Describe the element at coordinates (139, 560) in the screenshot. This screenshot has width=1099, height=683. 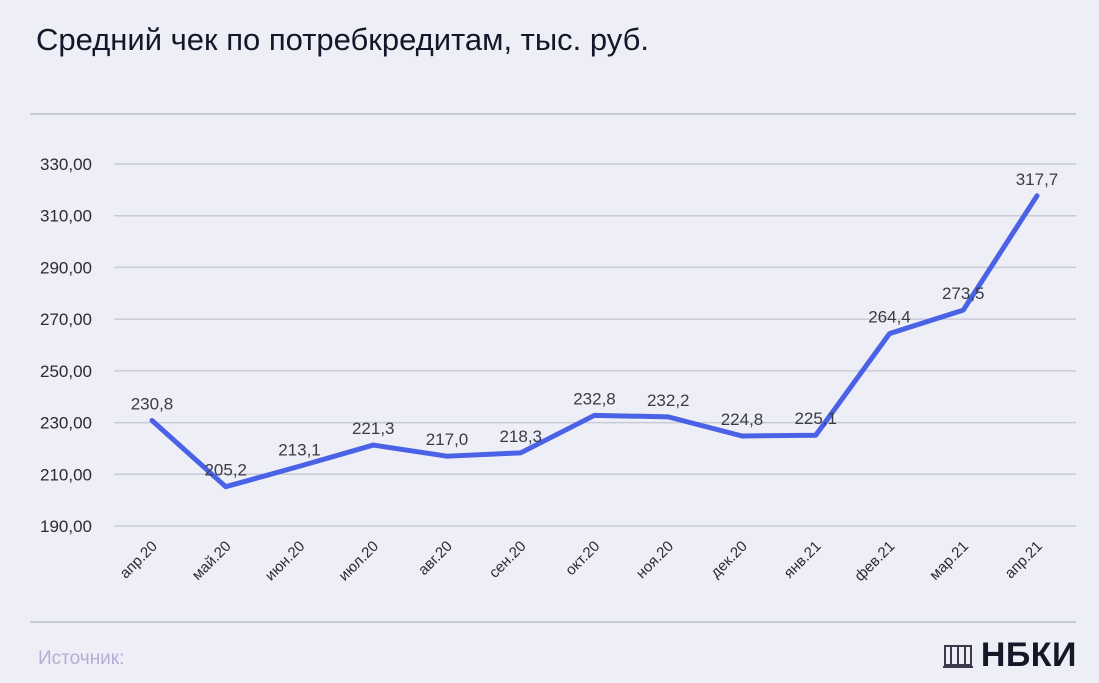
I see `x-tick-label: апр.20` at that location.